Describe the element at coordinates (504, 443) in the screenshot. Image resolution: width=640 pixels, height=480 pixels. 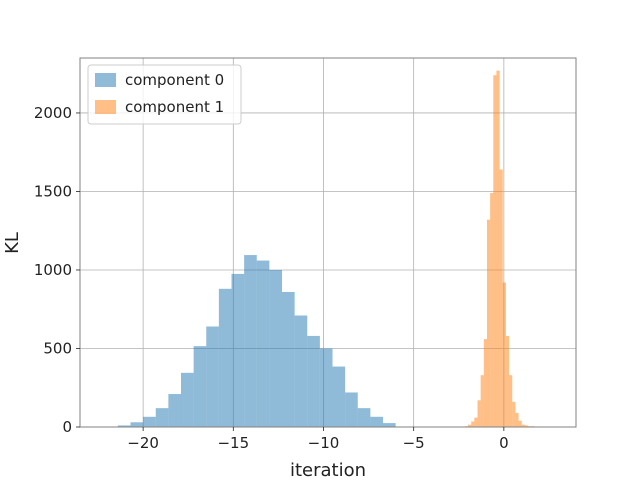
I see `x-tick-label: 0` at that location.